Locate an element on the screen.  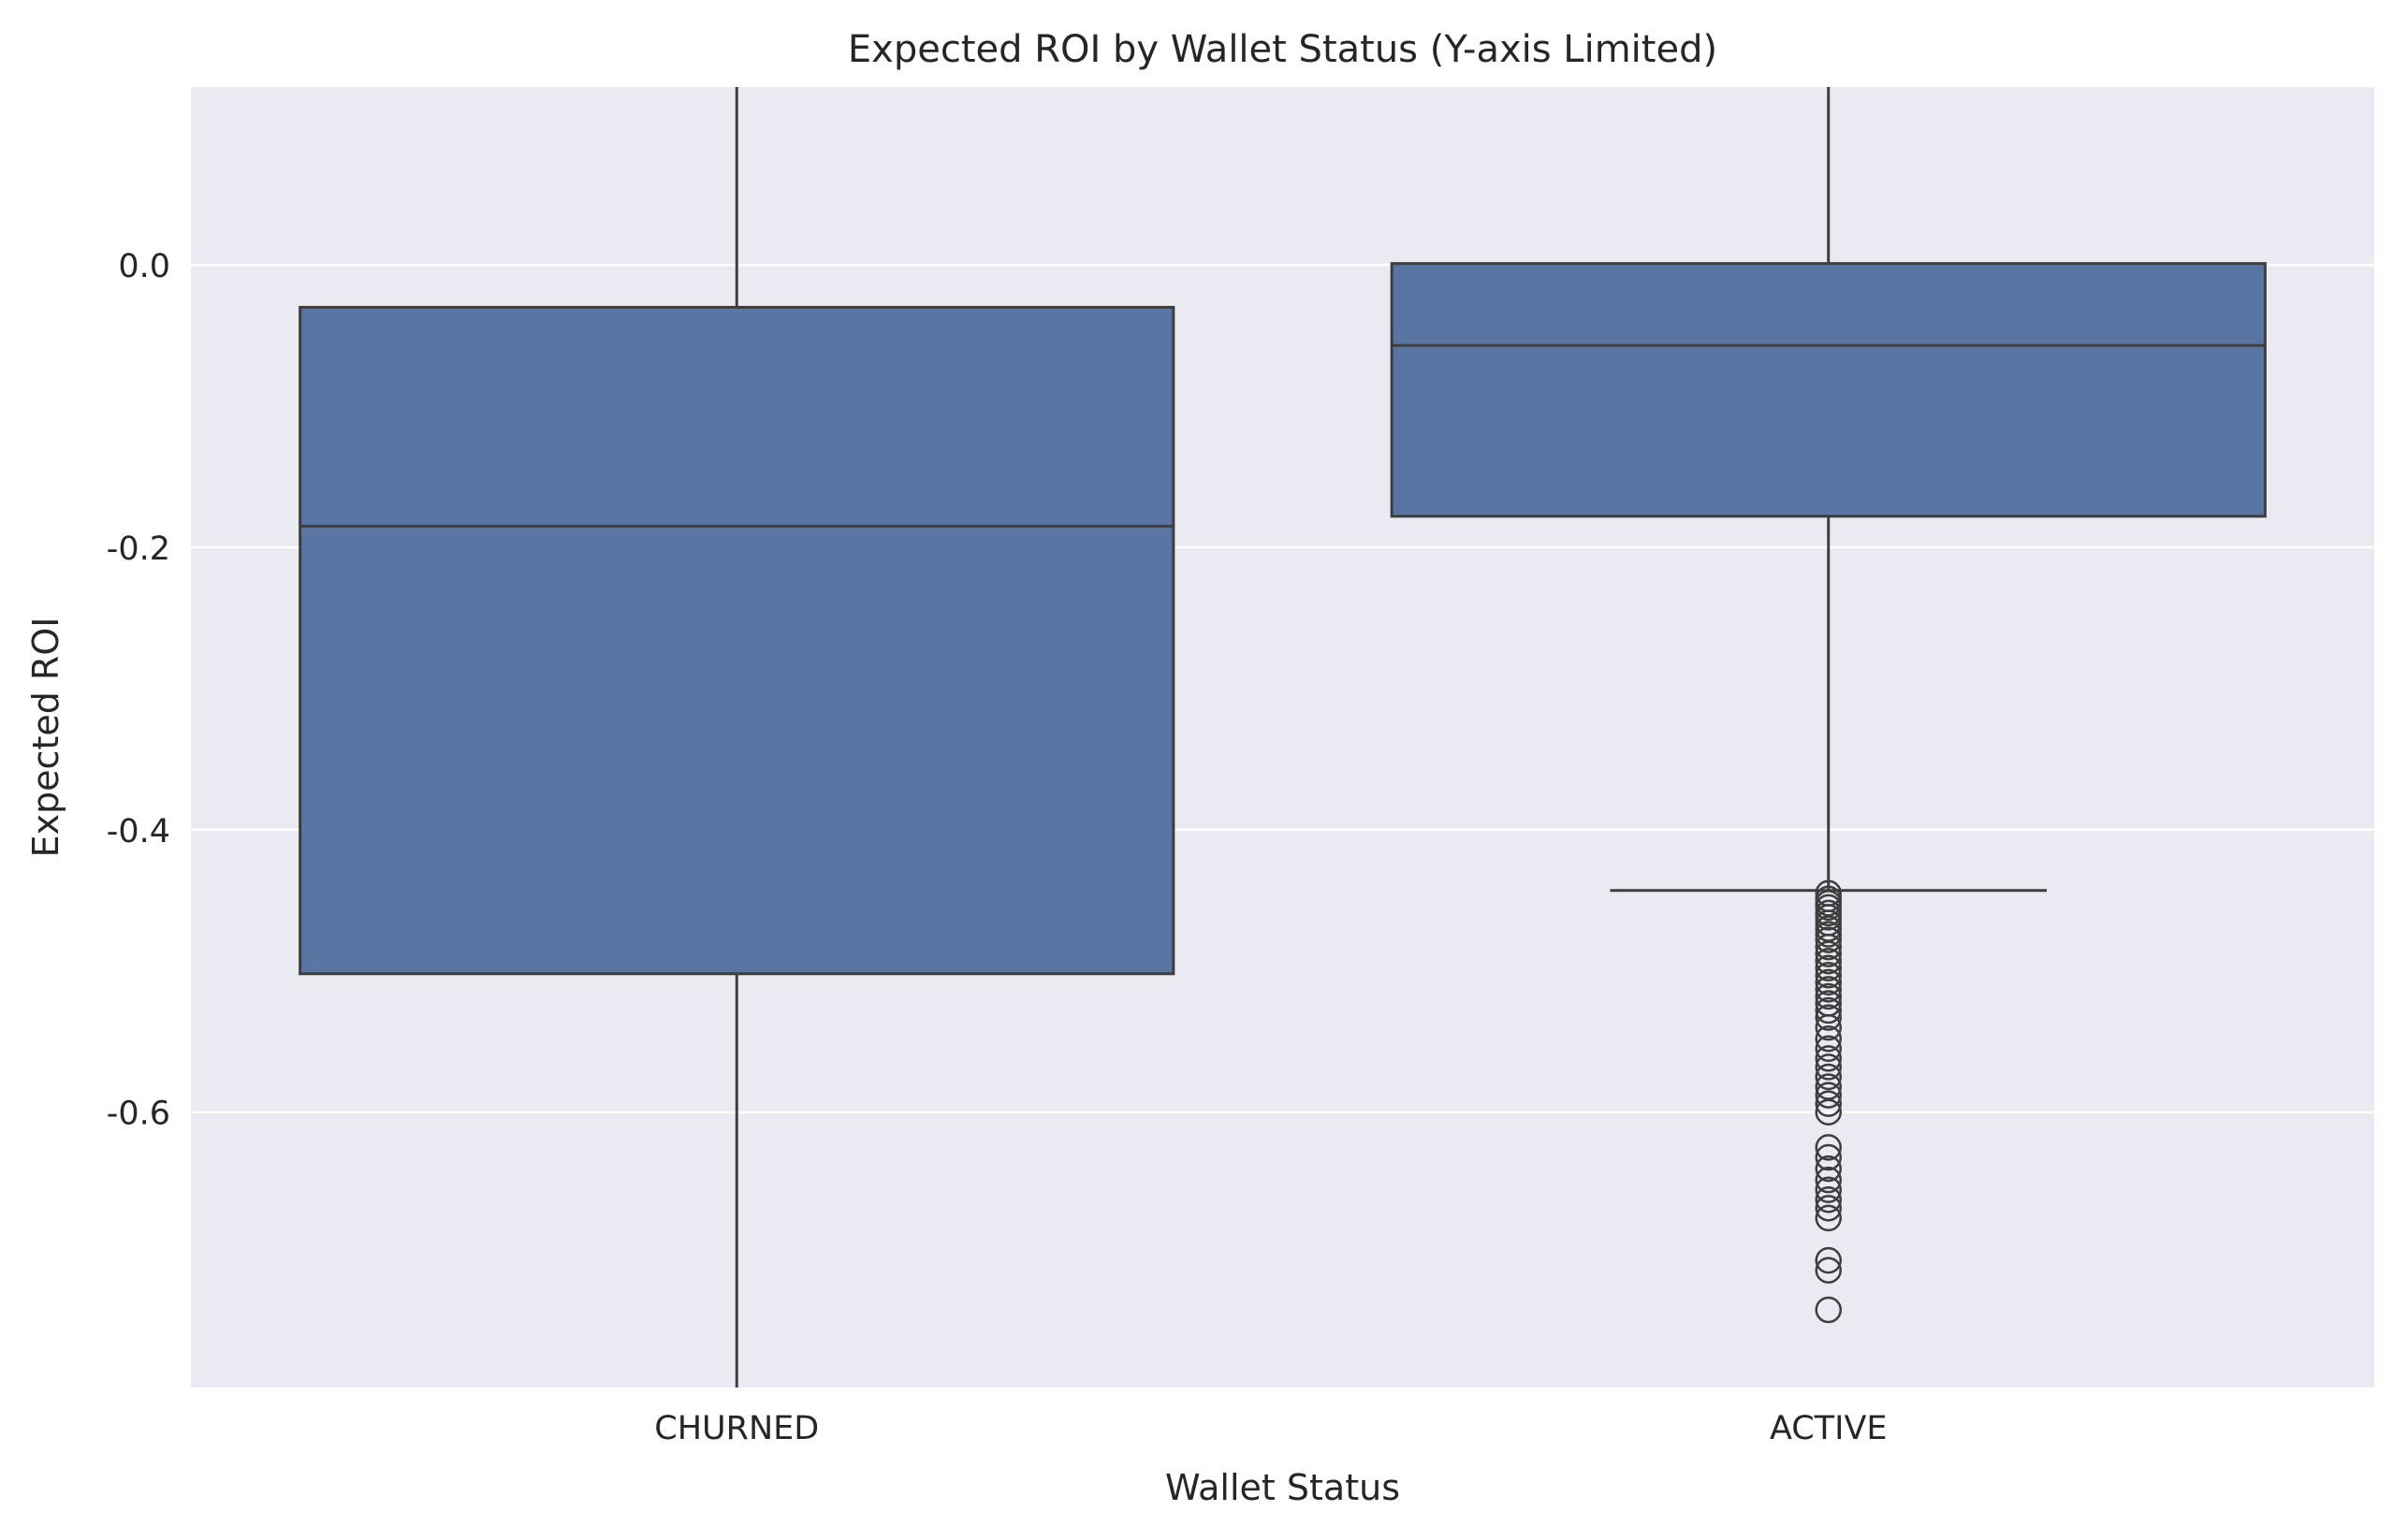
y-axis-label: Expected ROI is located at coordinates (45, 738).